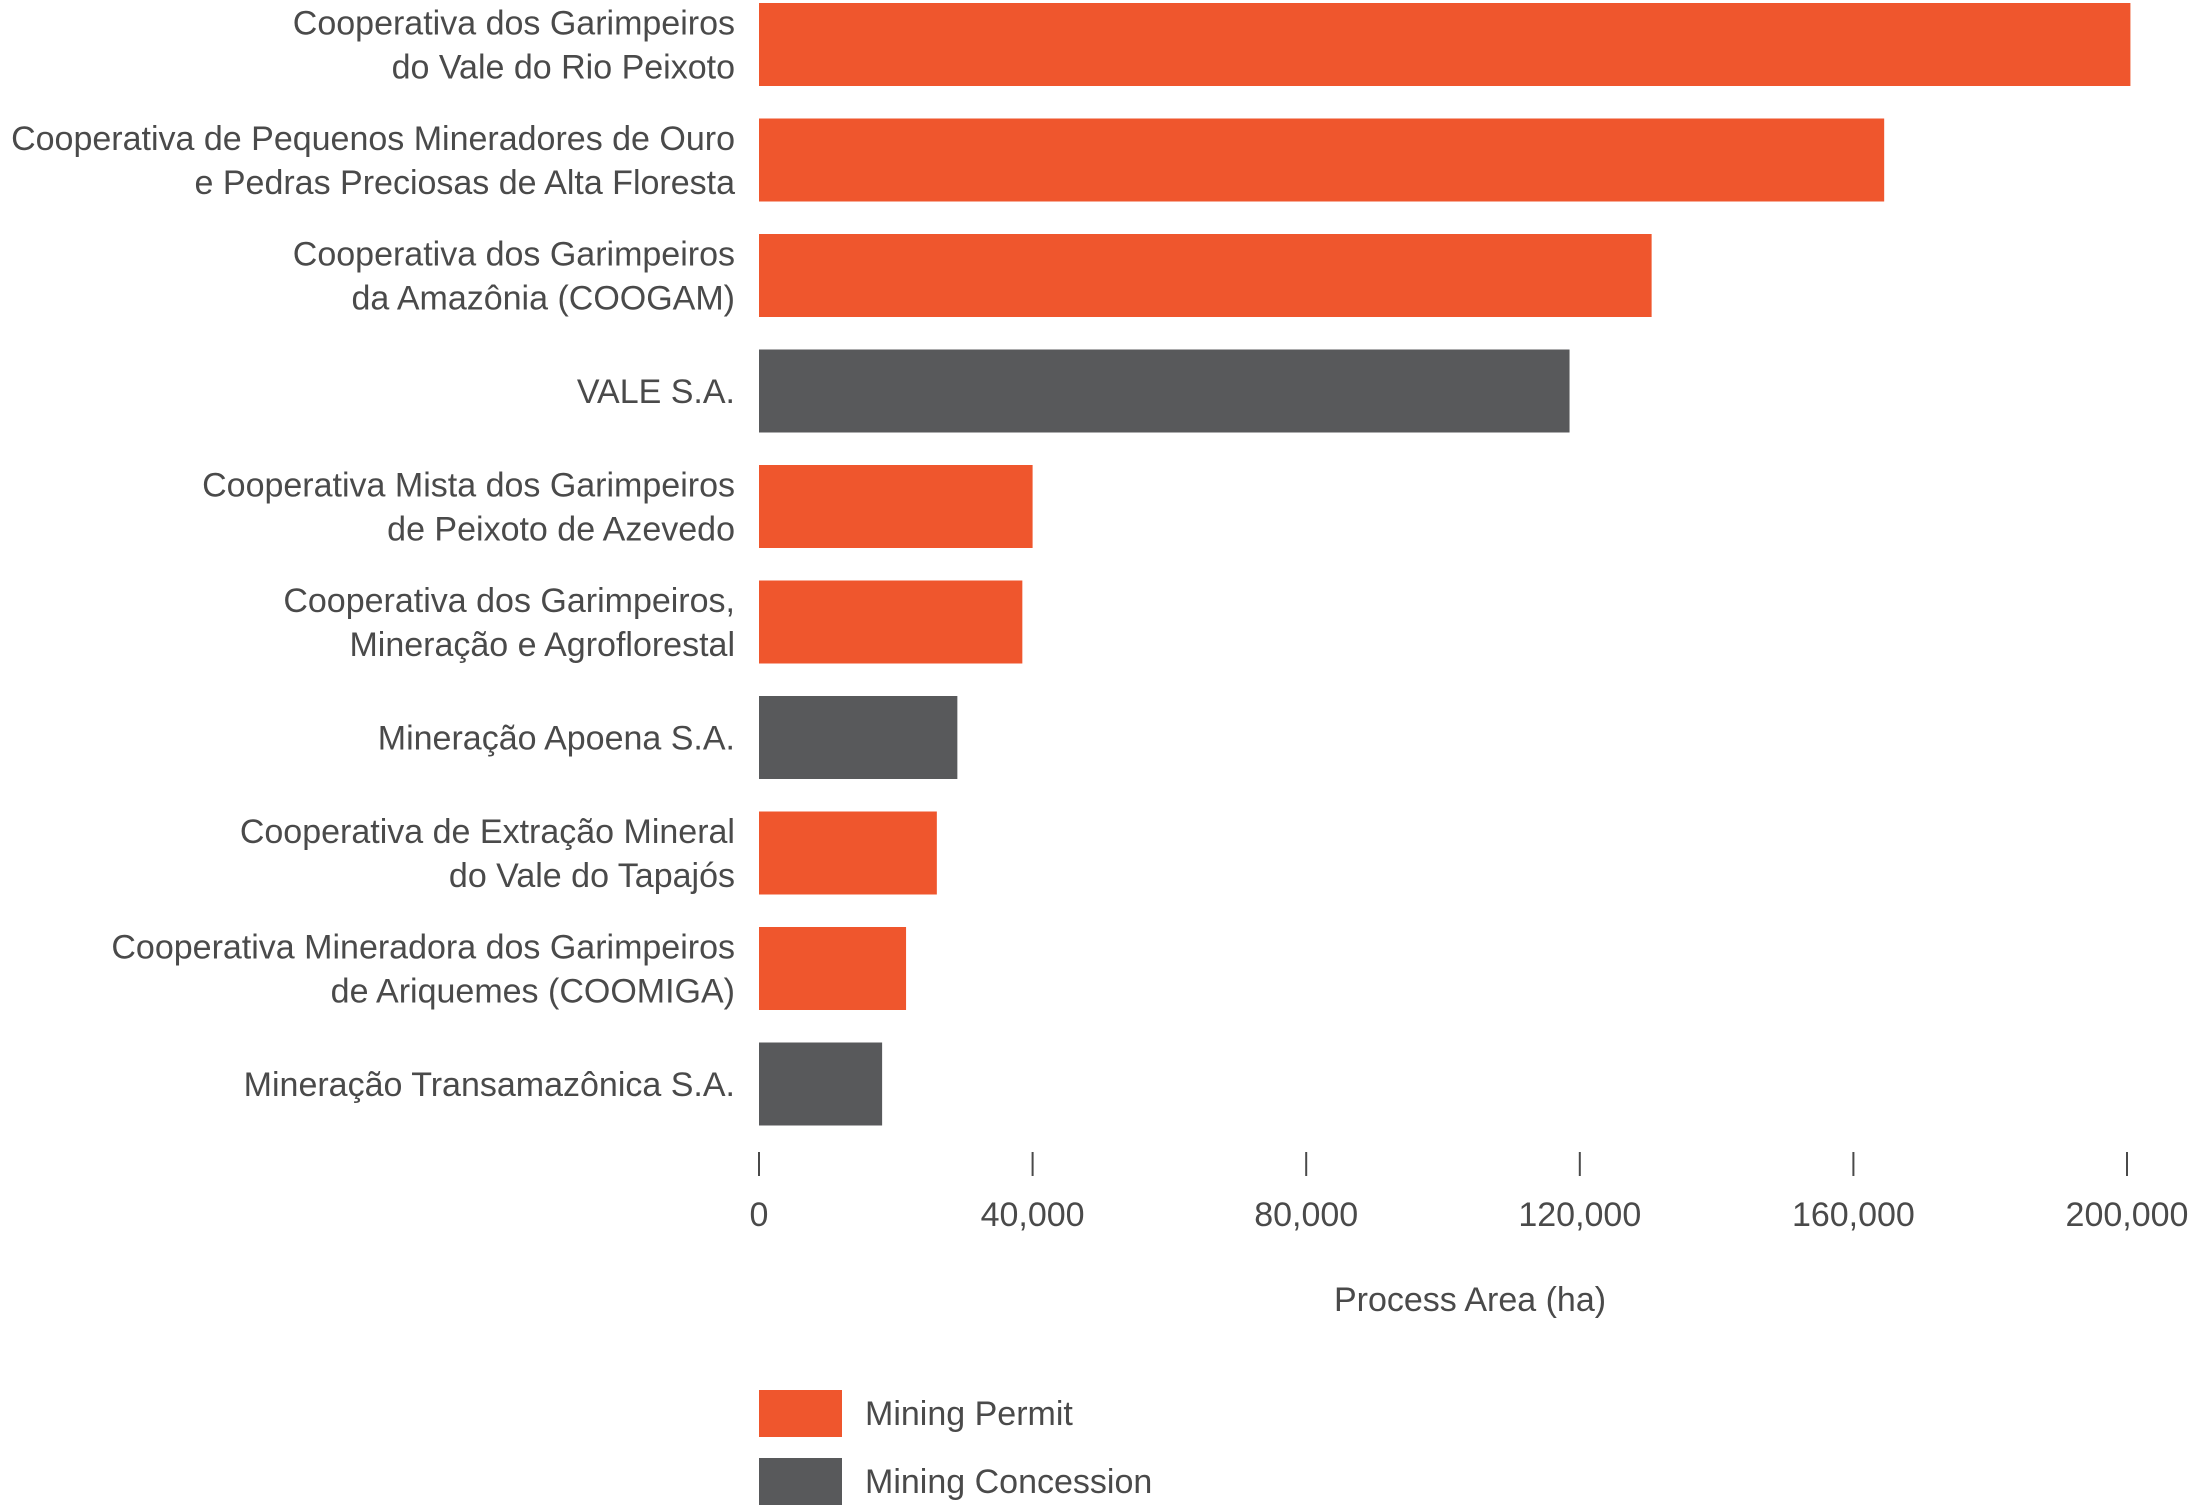 The width and height of the screenshot is (2197, 1507). What do you see at coordinates (759, 1215) in the screenshot?
I see `x-tick-label: 0` at bounding box center [759, 1215].